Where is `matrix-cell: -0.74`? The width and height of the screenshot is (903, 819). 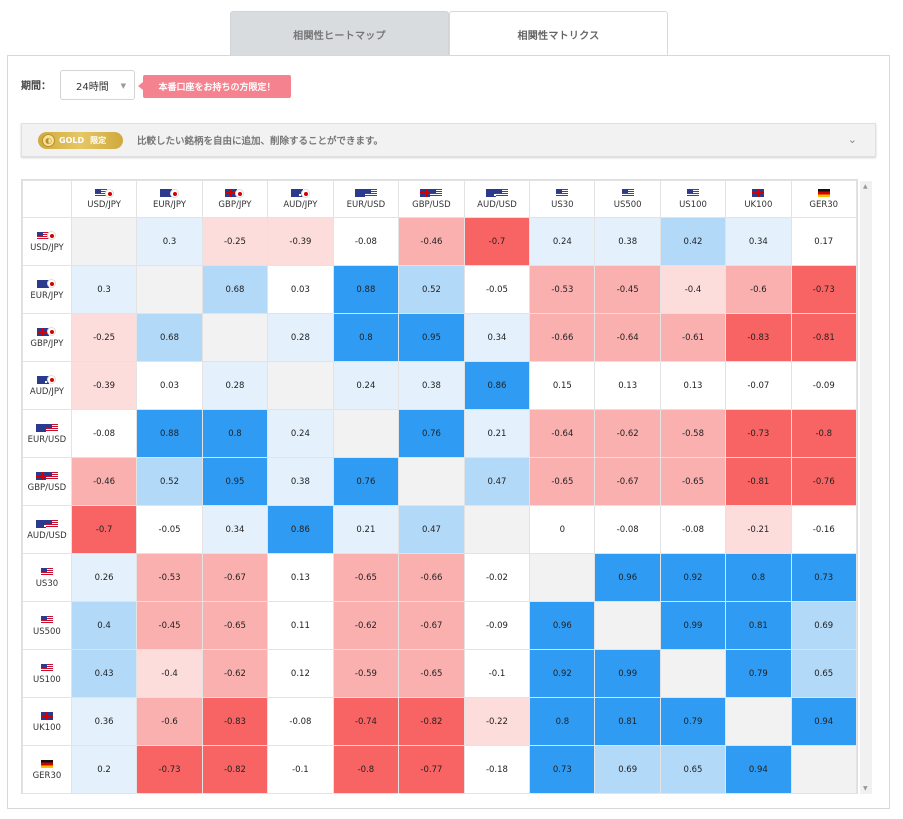
matrix-cell: -0.74 is located at coordinates (366, 721).